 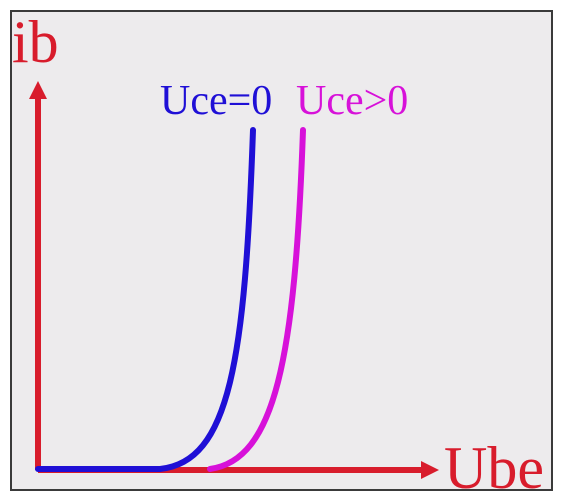 I want to click on series-label-uceg0: Uce>0, so click(x=352, y=101).